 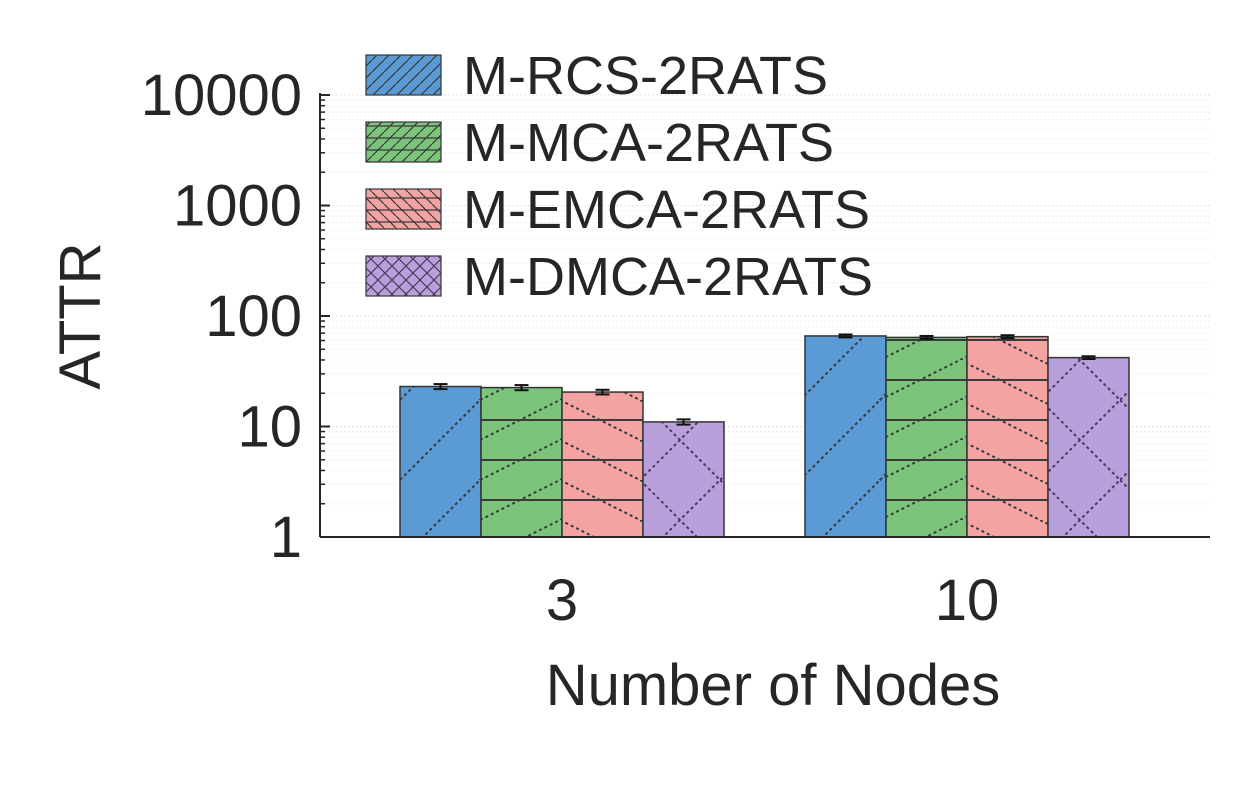 I want to click on y-tick-label: 10000, so click(x=221, y=95).